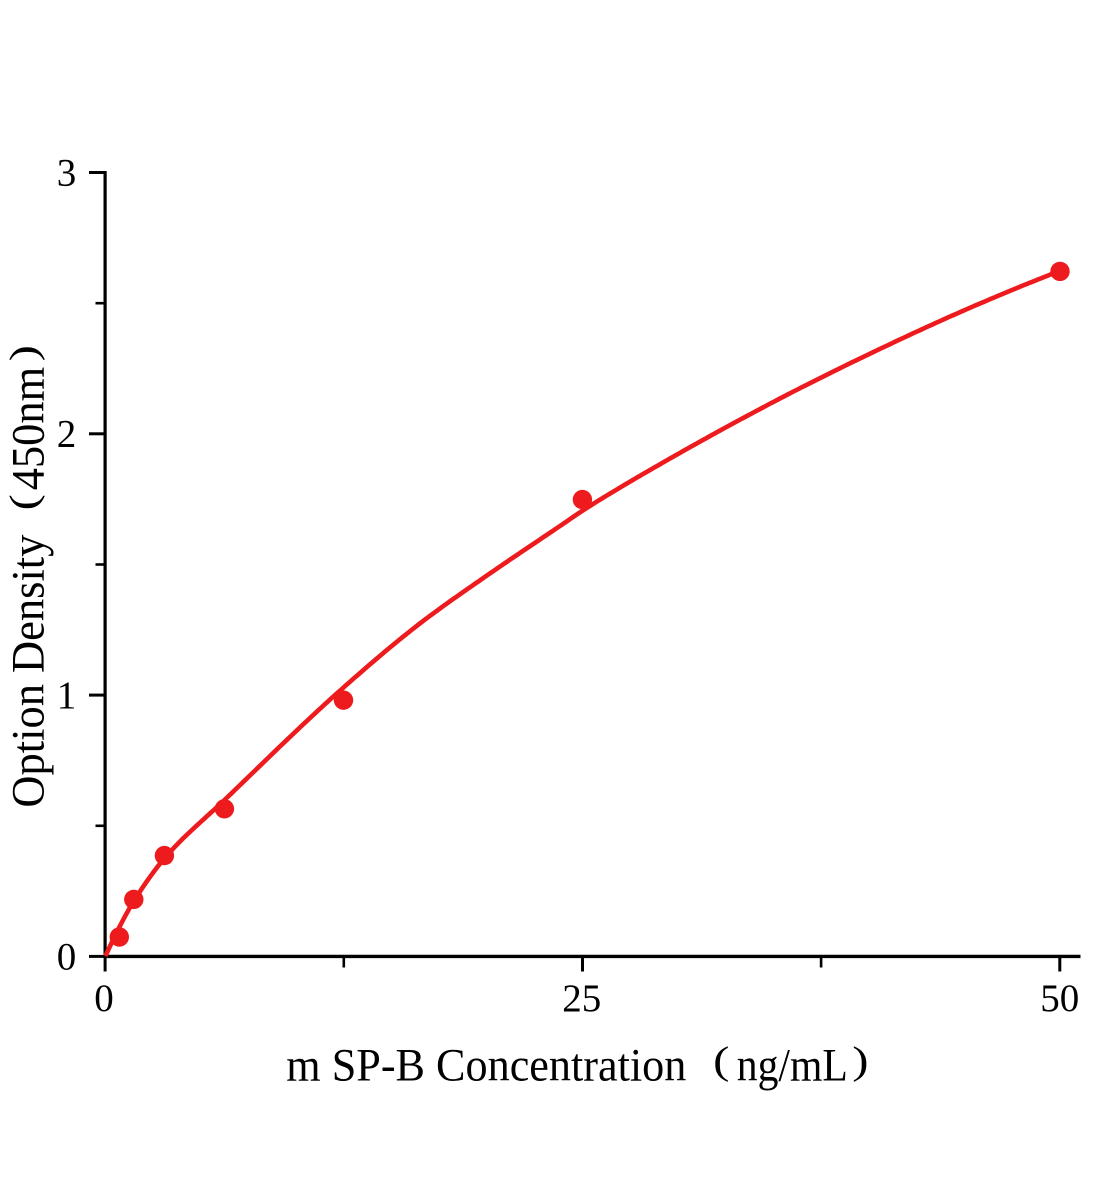 The width and height of the screenshot is (1104, 1200). Describe the element at coordinates (581, 998) in the screenshot. I see `svg-text: 25` at that location.